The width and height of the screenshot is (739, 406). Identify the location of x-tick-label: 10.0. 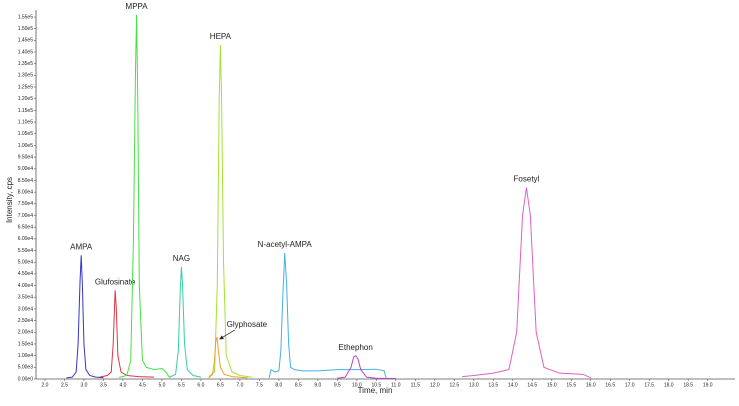
(357, 385).